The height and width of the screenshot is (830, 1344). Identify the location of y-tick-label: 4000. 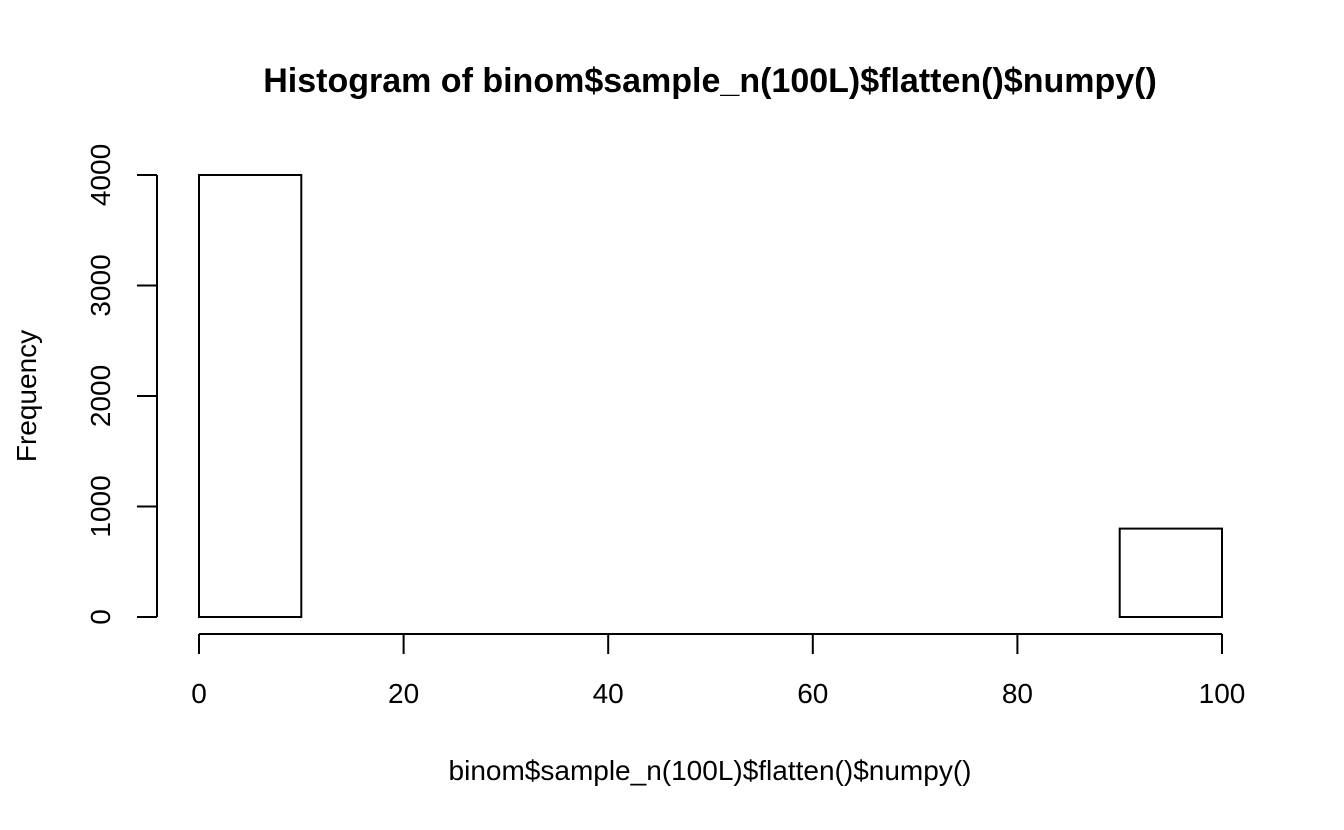
(100, 175).